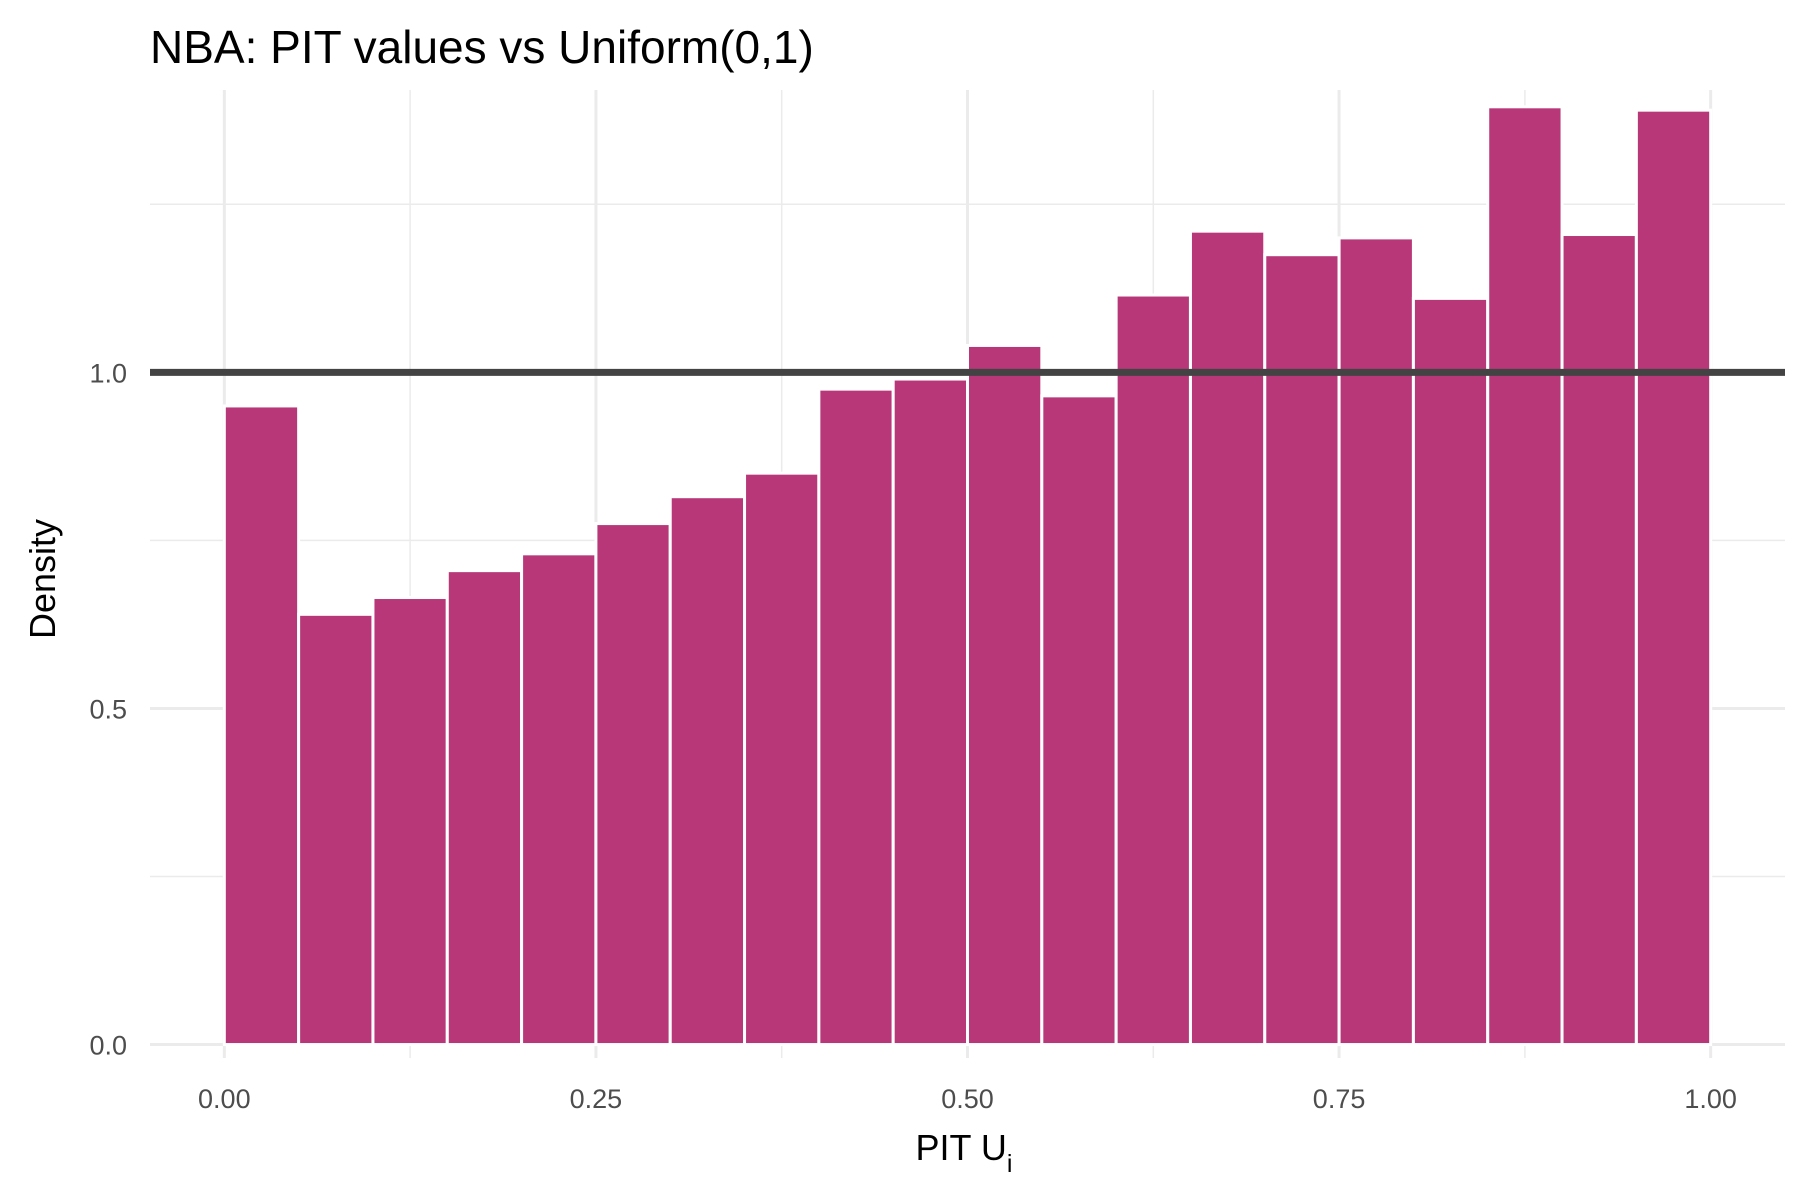 The width and height of the screenshot is (1800, 1200). I want to click on x-tick-label: 0.00, so click(224, 1099).